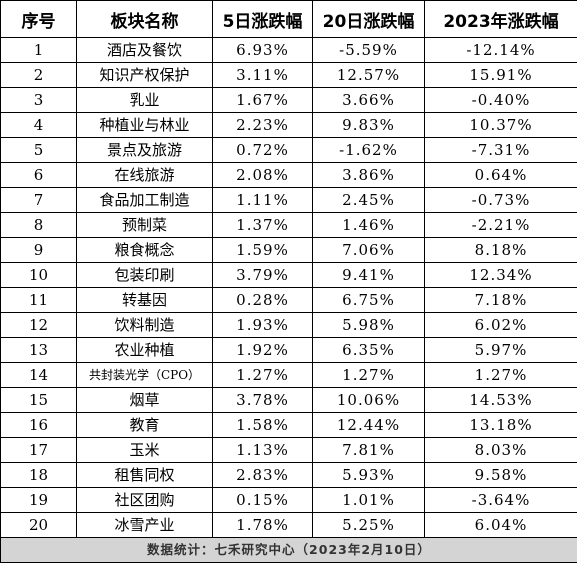  I want to click on sector-name: 教育, so click(145, 425).